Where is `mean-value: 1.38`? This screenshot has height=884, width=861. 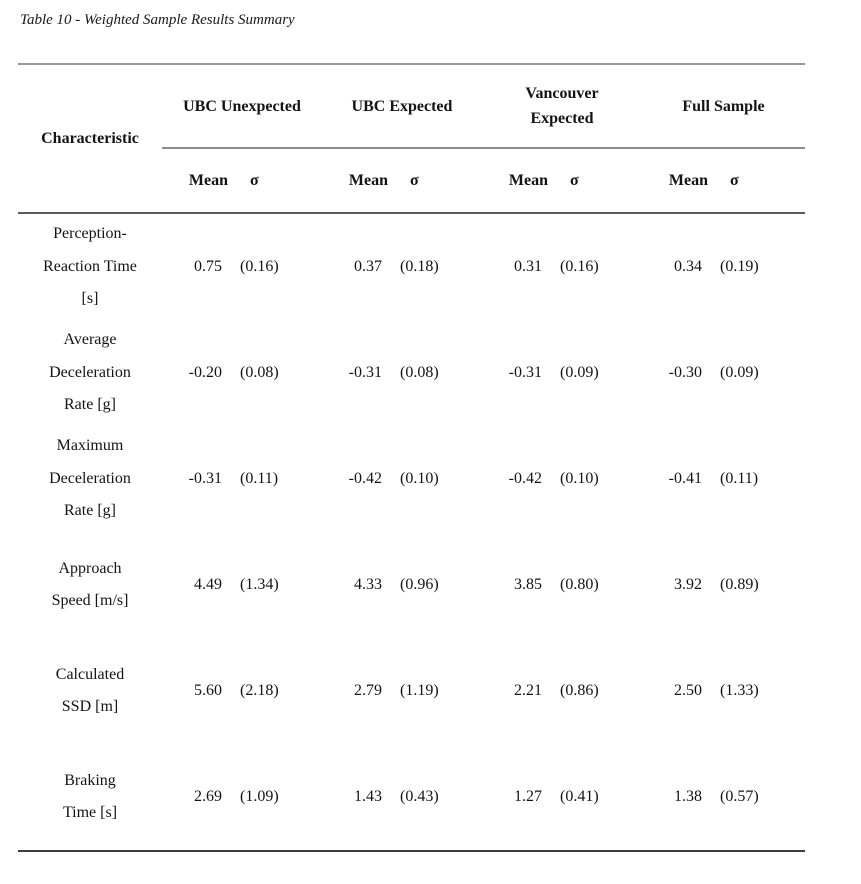
mean-value: 1.38 is located at coordinates (688, 796).